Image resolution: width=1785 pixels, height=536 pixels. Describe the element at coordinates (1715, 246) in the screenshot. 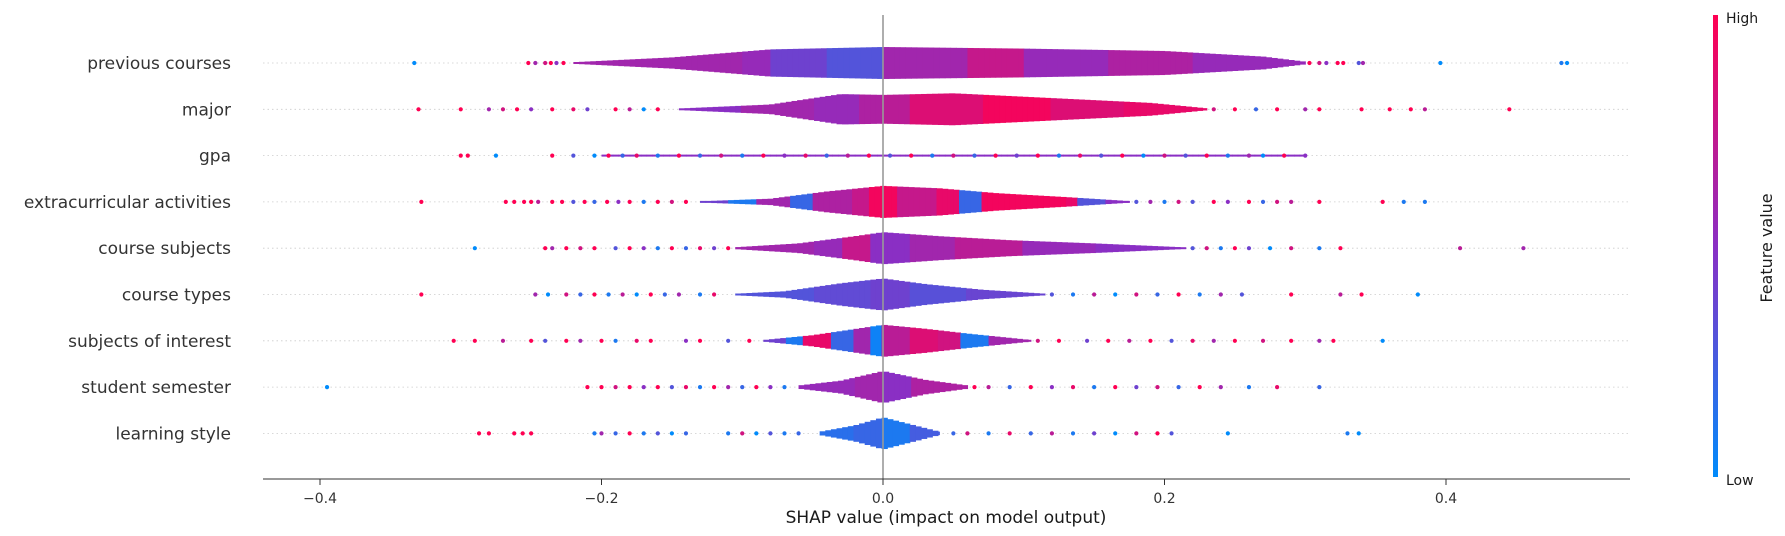

I see `colorbar-gradient` at that location.